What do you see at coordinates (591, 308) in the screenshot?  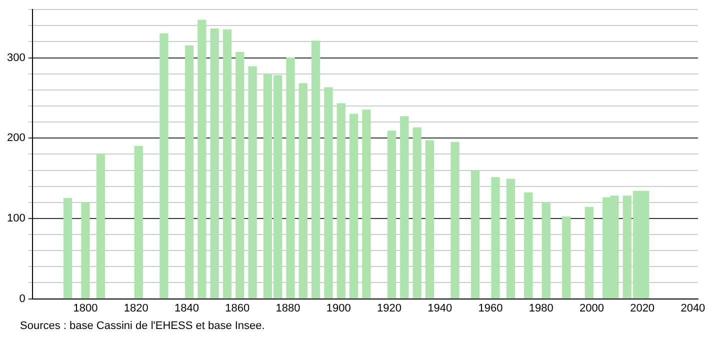 I see `x-tick-label: 2000` at bounding box center [591, 308].